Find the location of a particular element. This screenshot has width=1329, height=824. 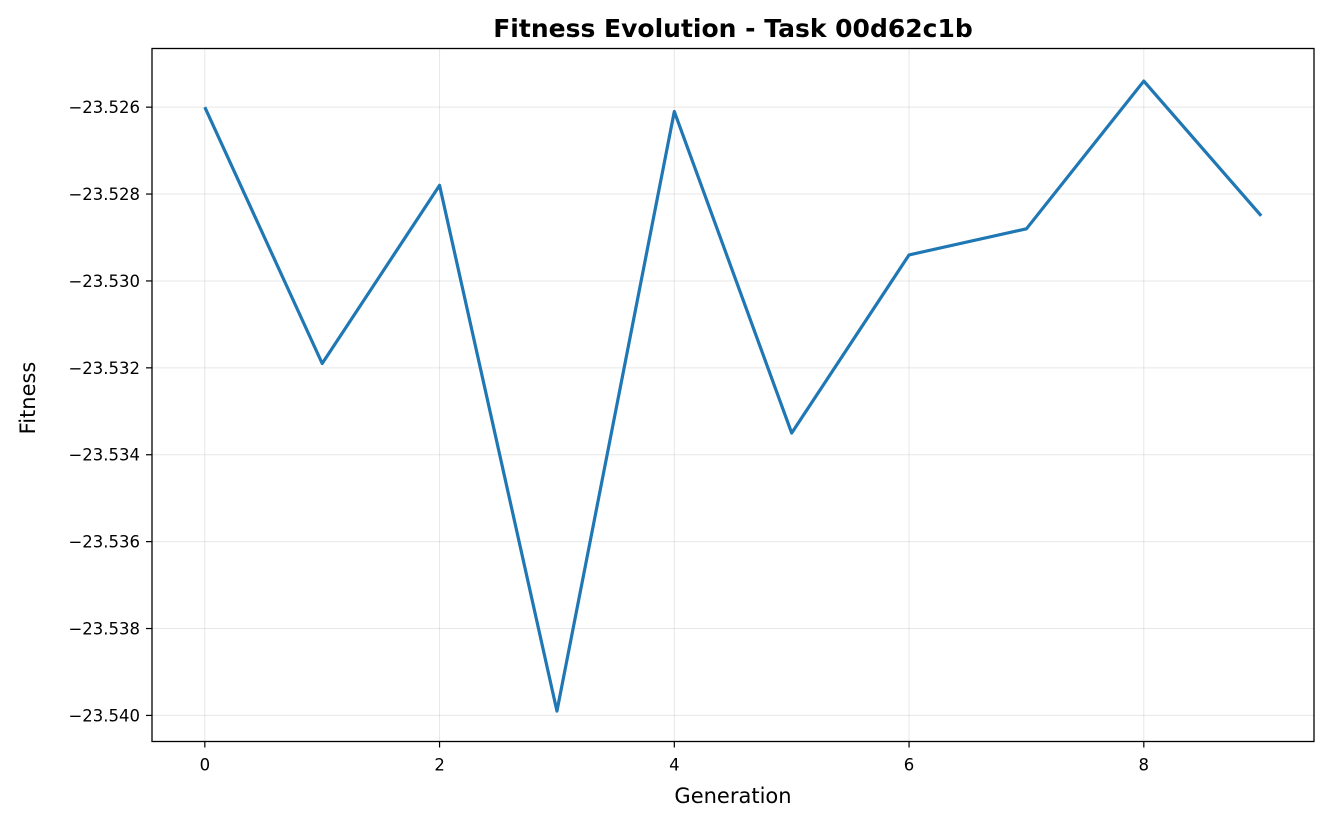

y-tick-label: −23.532 is located at coordinates (104, 368).